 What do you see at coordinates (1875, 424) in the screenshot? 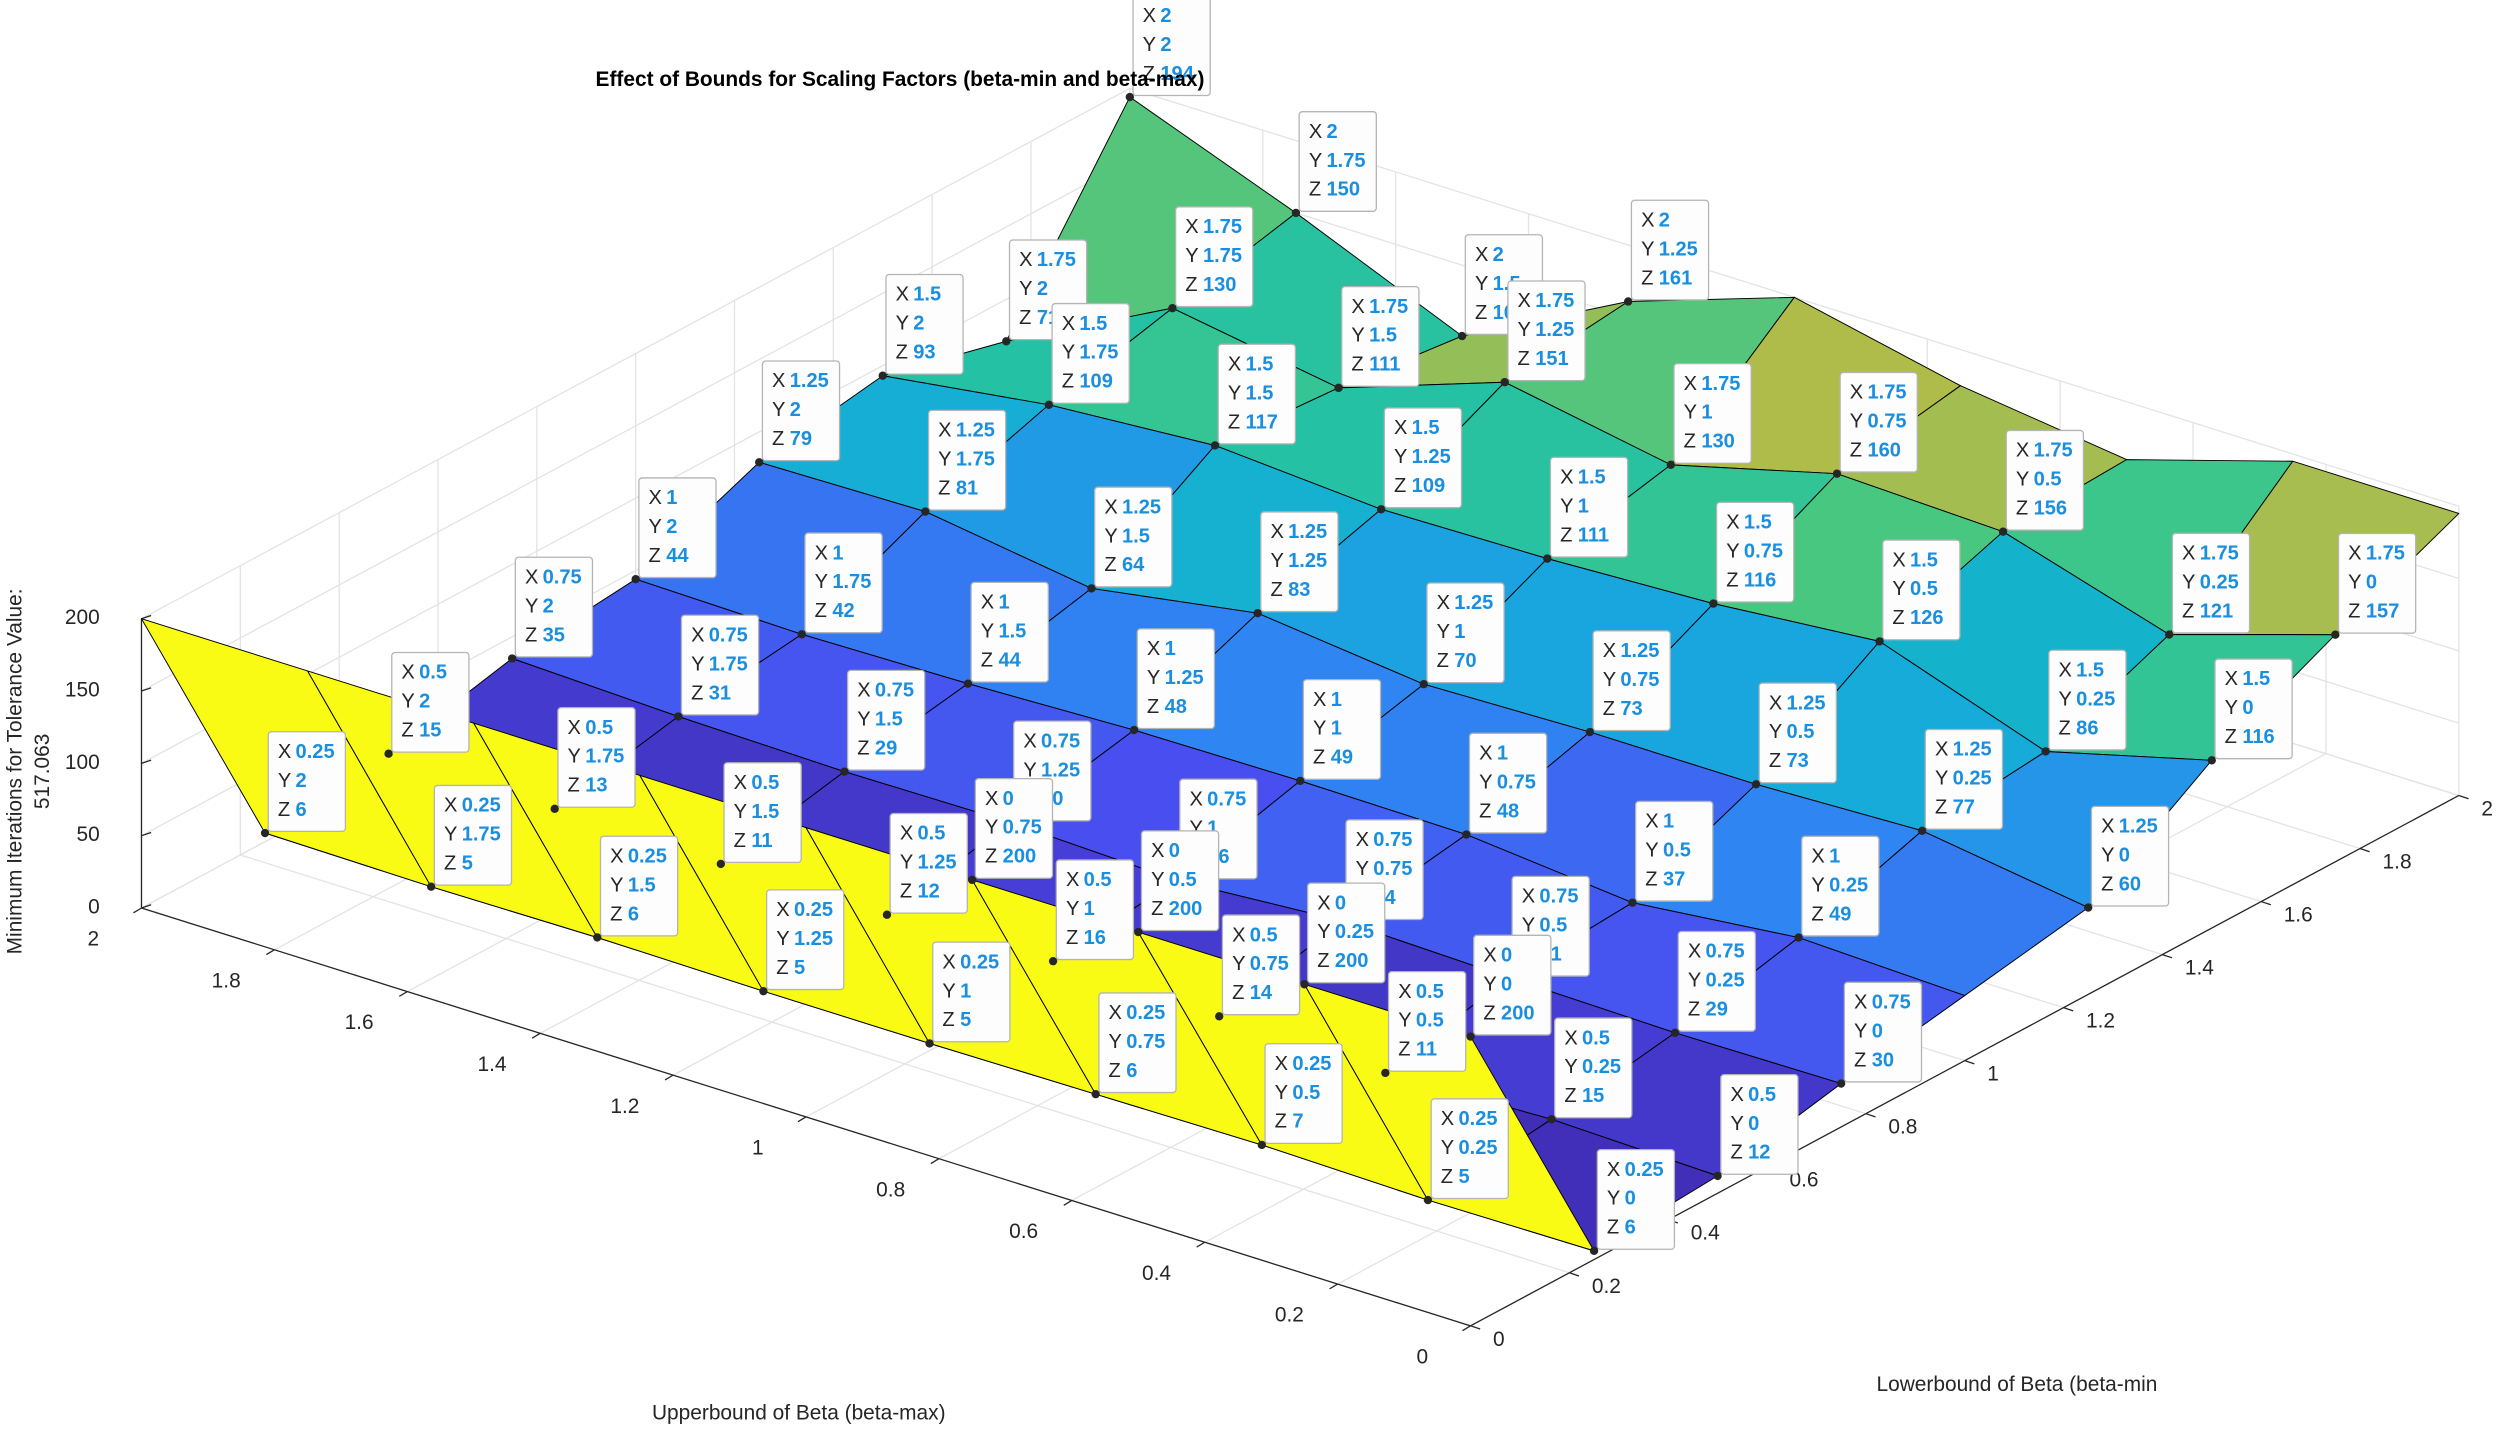
I see `datatip: X 1.75Y 0.75Z 160` at bounding box center [1875, 424].